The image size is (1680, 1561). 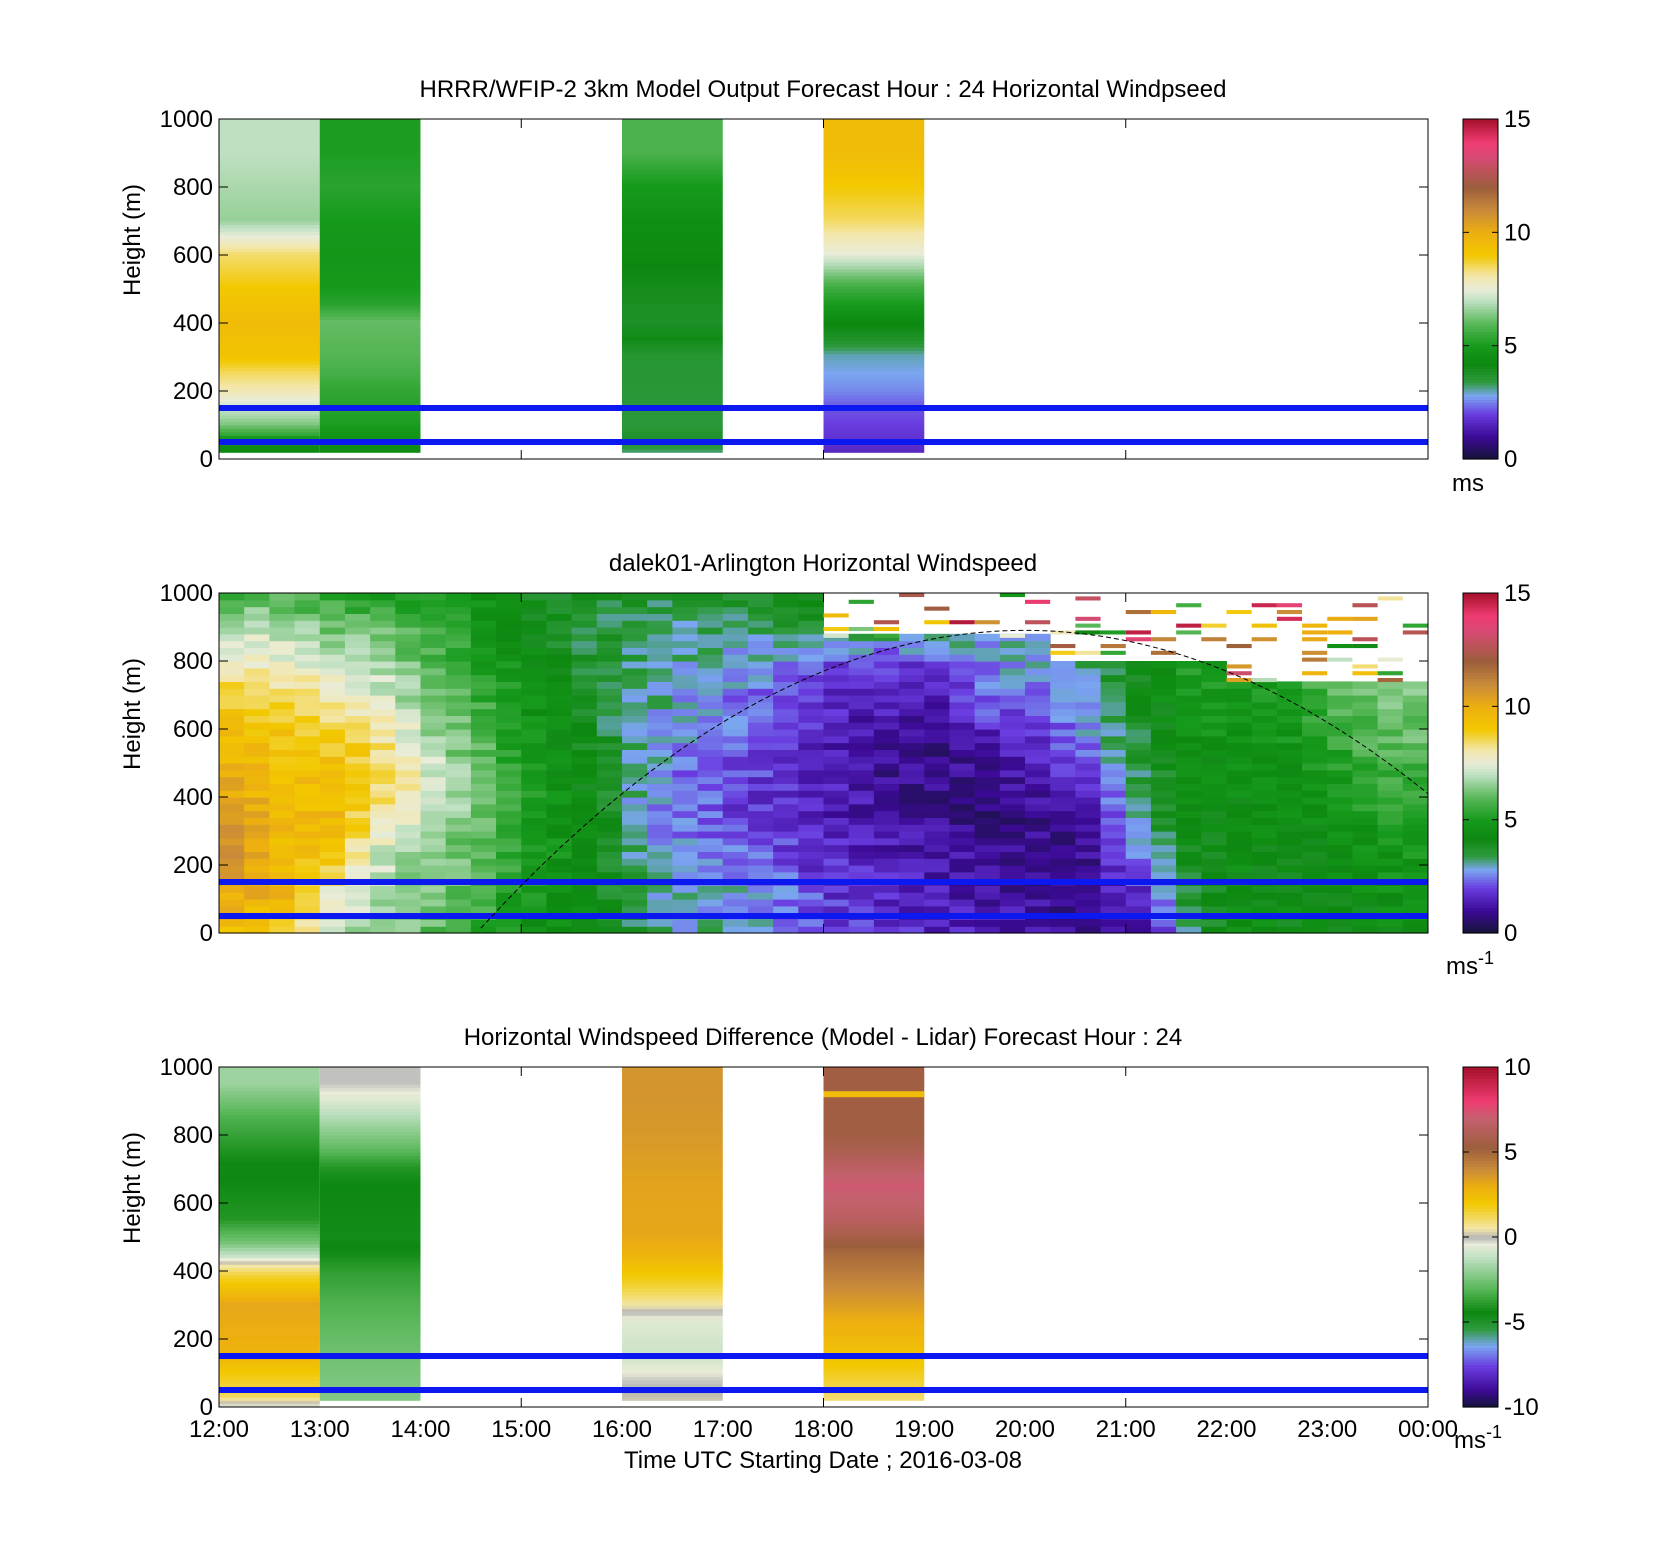 What do you see at coordinates (1327, 1429) in the screenshot?
I see `x-tick-label: 23:00` at bounding box center [1327, 1429].